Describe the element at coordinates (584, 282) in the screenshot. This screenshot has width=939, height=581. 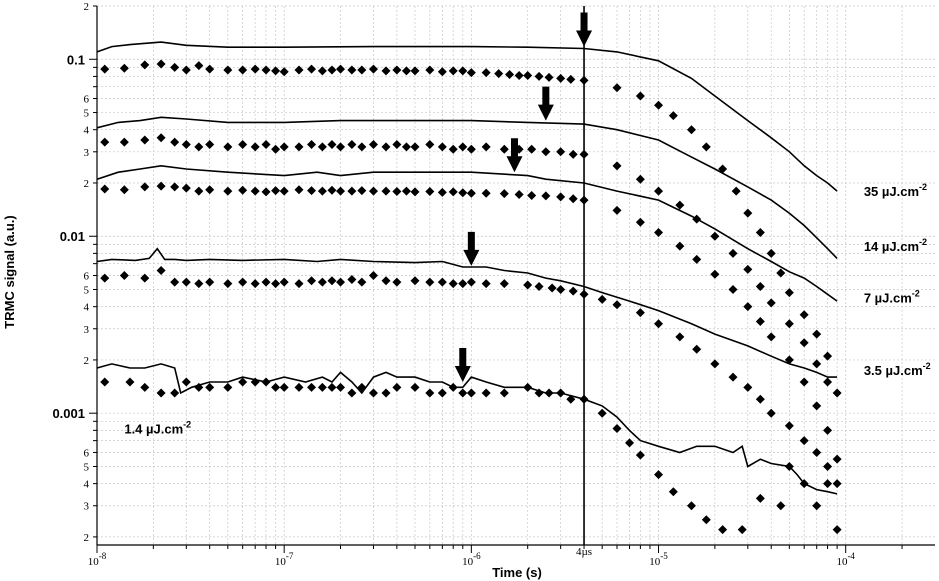
I see `vertical-marker-4us: 4µs` at that location.